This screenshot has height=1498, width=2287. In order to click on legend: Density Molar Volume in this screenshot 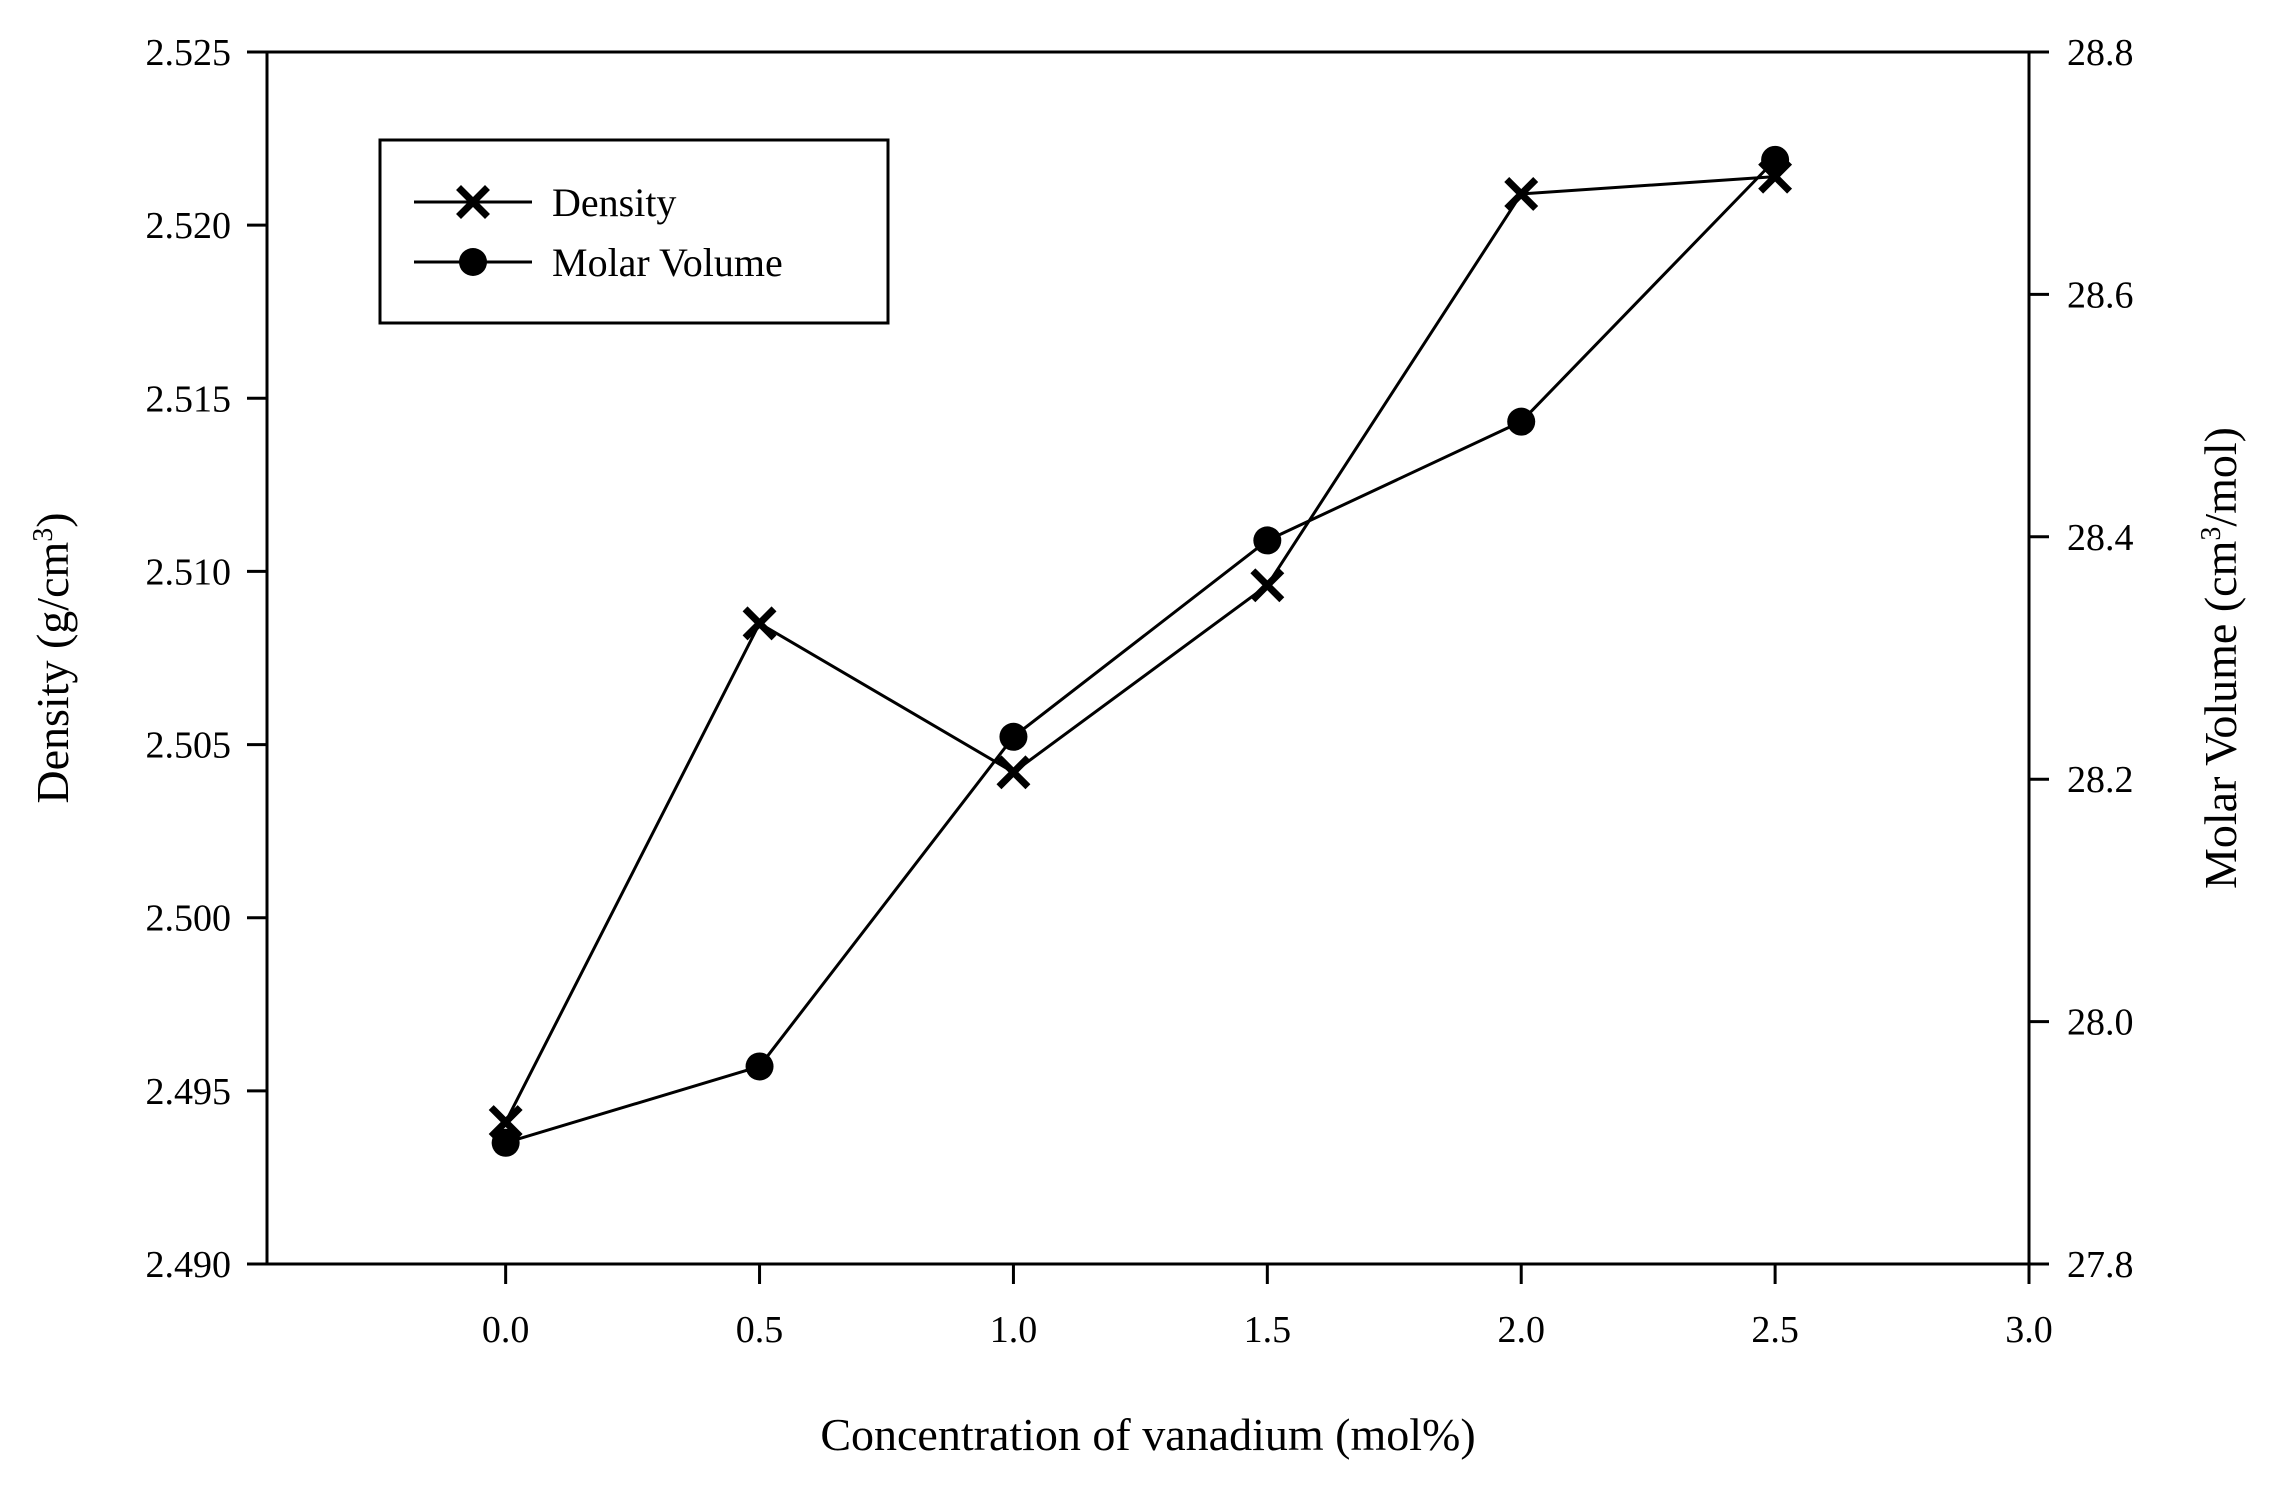, I will do `click(634, 231)`.